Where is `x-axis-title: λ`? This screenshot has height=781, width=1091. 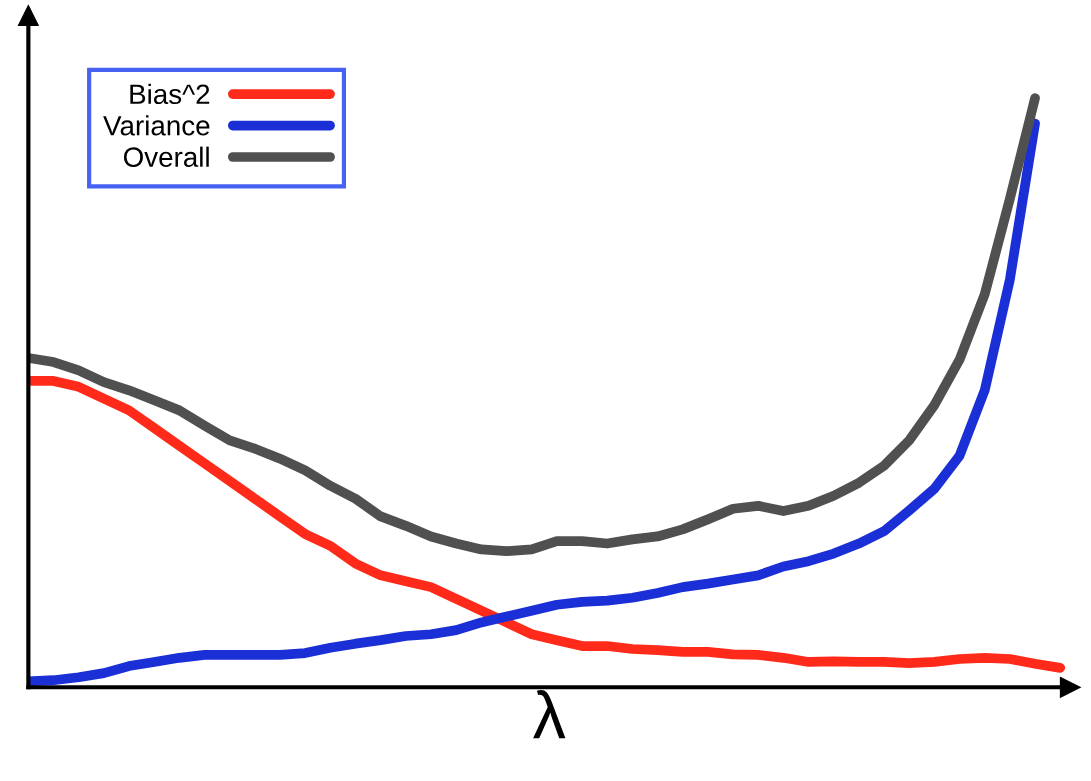
x-axis-title: λ is located at coordinates (549, 714).